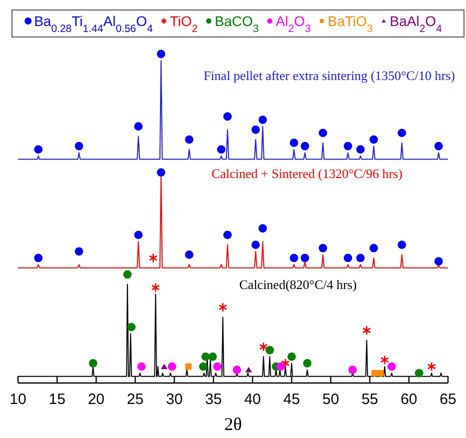 The width and height of the screenshot is (466, 438). What do you see at coordinates (416, 24) in the screenshot?
I see `legend-label: BaAl$_{2}$O$_{4}$` at bounding box center [416, 24].